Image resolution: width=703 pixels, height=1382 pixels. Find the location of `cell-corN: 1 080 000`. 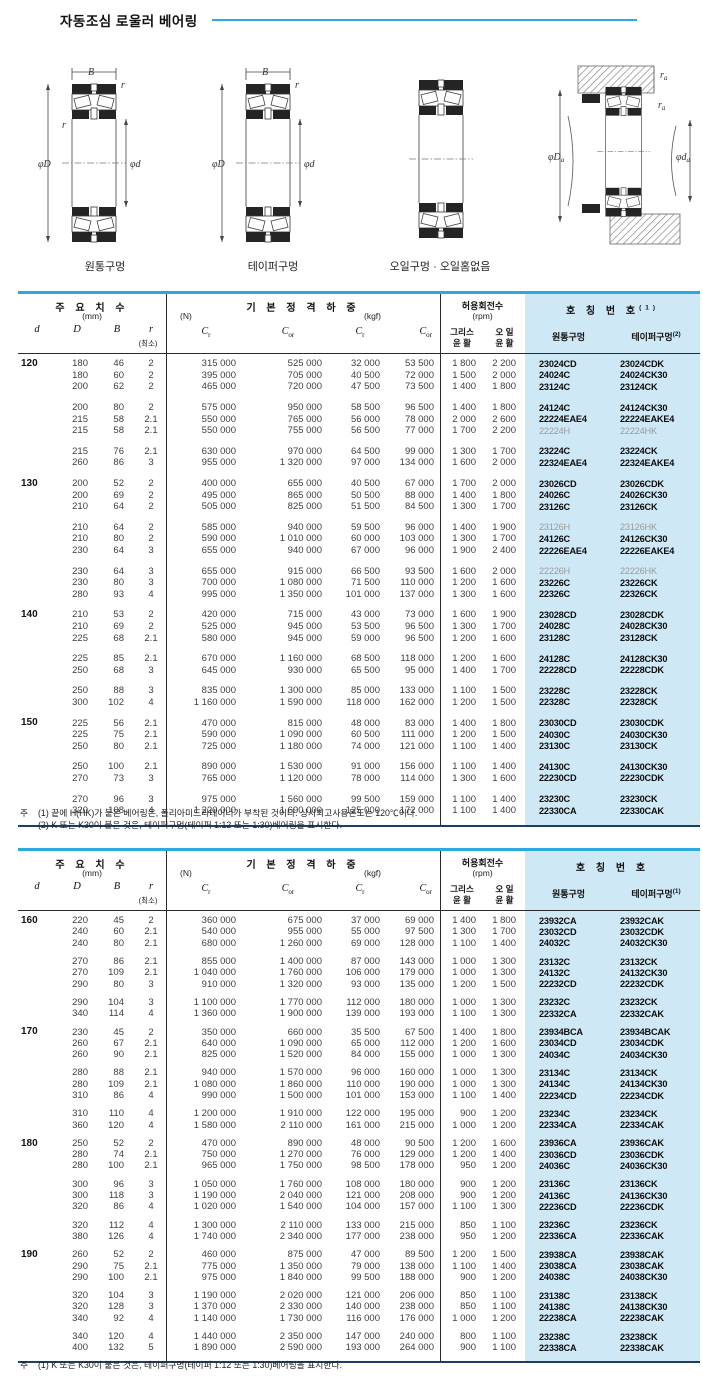

cell-corN: 1 080 000 is located at coordinates (300, 583).